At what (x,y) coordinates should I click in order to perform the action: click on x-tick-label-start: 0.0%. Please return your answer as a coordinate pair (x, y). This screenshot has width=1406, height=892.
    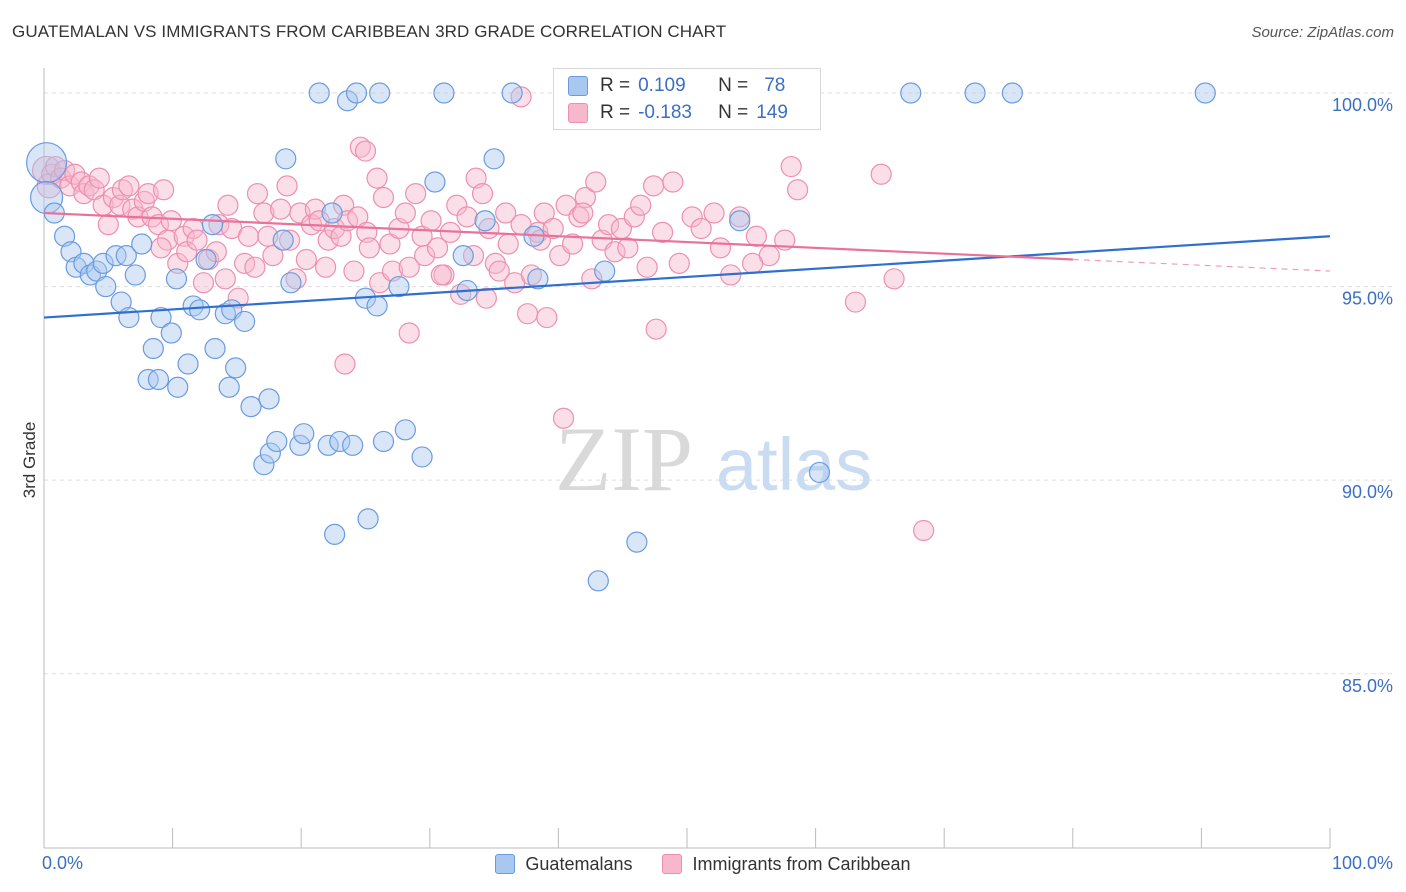
    Looking at the image, I should click on (62, 863).